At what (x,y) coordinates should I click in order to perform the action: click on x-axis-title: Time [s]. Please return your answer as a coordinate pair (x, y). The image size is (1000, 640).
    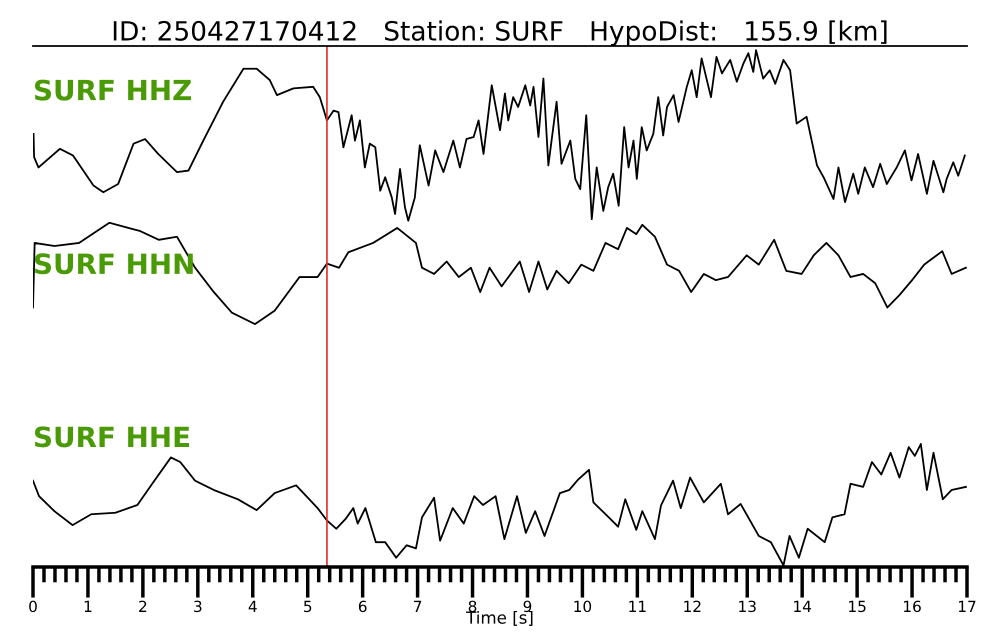
    Looking at the image, I should click on (499, 618).